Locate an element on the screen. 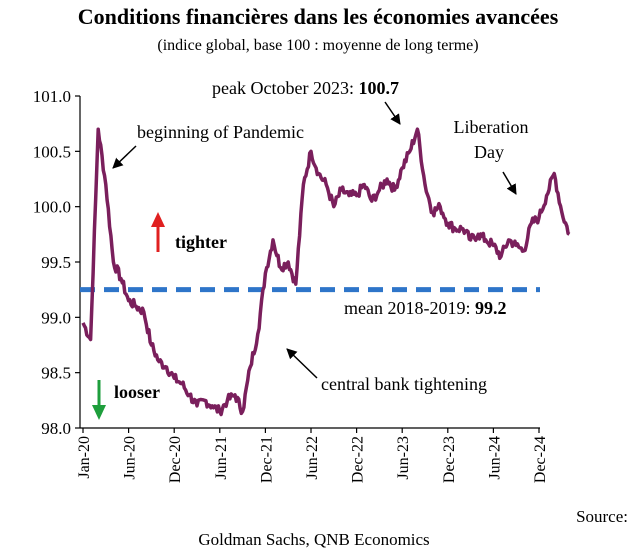 The image size is (640, 555). annotation-peak-value: 100.7 is located at coordinates (378, 88).